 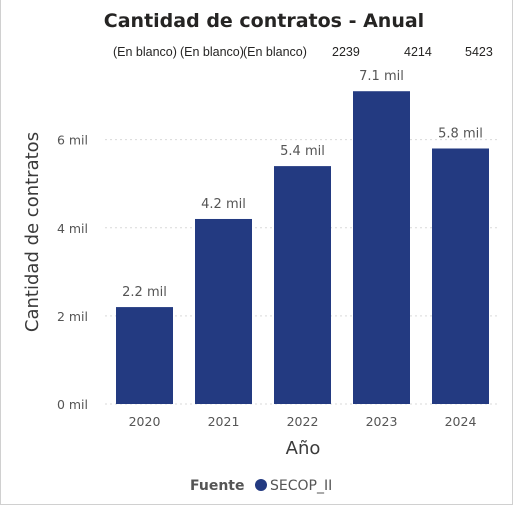 What do you see at coordinates (223, 204) in the screenshot?
I see `data-label-2021: 4.2 mil` at bounding box center [223, 204].